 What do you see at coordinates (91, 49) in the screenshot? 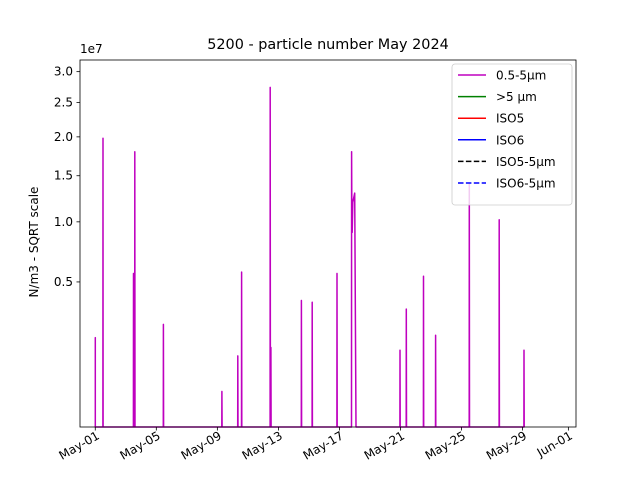
I see `y-offset-text: 1e7` at bounding box center [91, 49].